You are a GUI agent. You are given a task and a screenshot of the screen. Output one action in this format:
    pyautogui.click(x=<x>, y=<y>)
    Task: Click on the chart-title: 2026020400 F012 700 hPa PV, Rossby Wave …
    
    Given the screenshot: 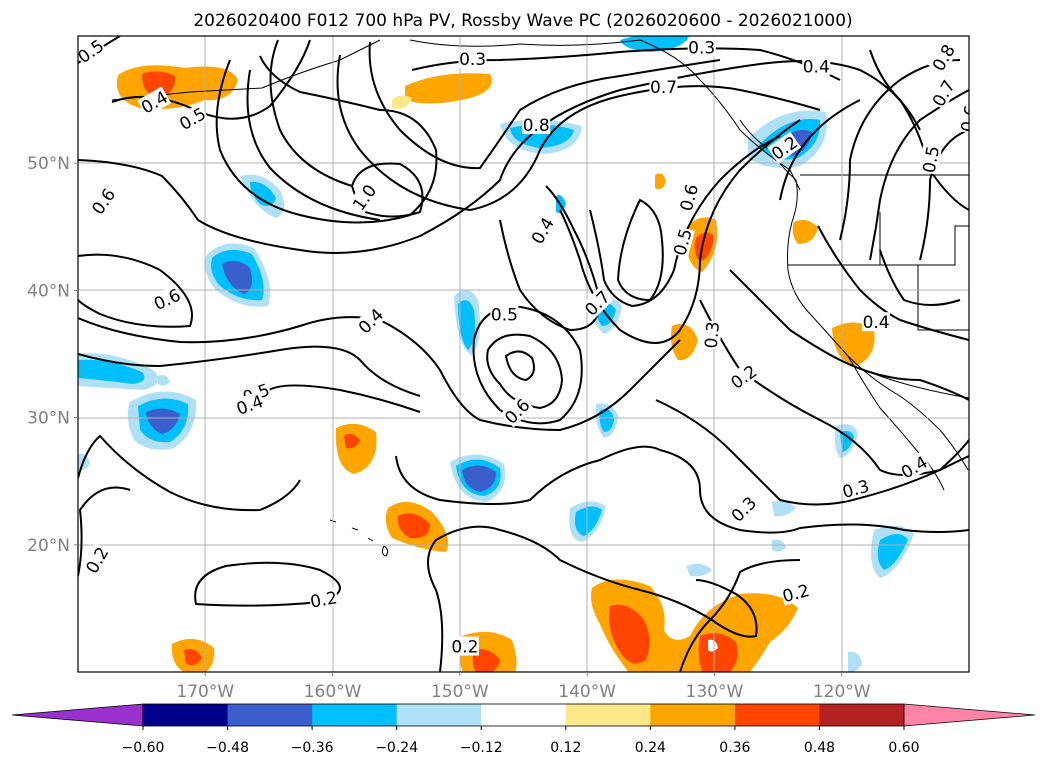 What is the action you would take?
    pyautogui.click(x=522, y=21)
    